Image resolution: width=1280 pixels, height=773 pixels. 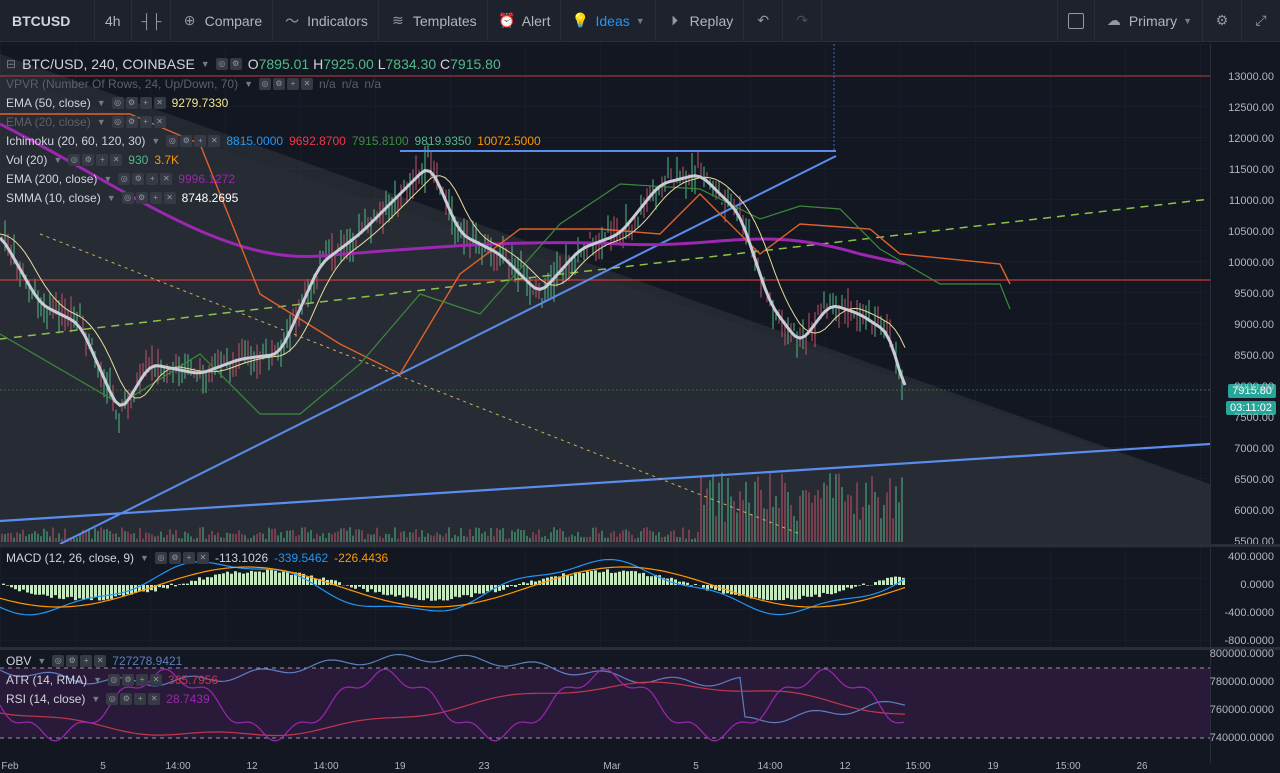 I want to click on axis-tick-label: 7500.00, so click(x=1254, y=418).